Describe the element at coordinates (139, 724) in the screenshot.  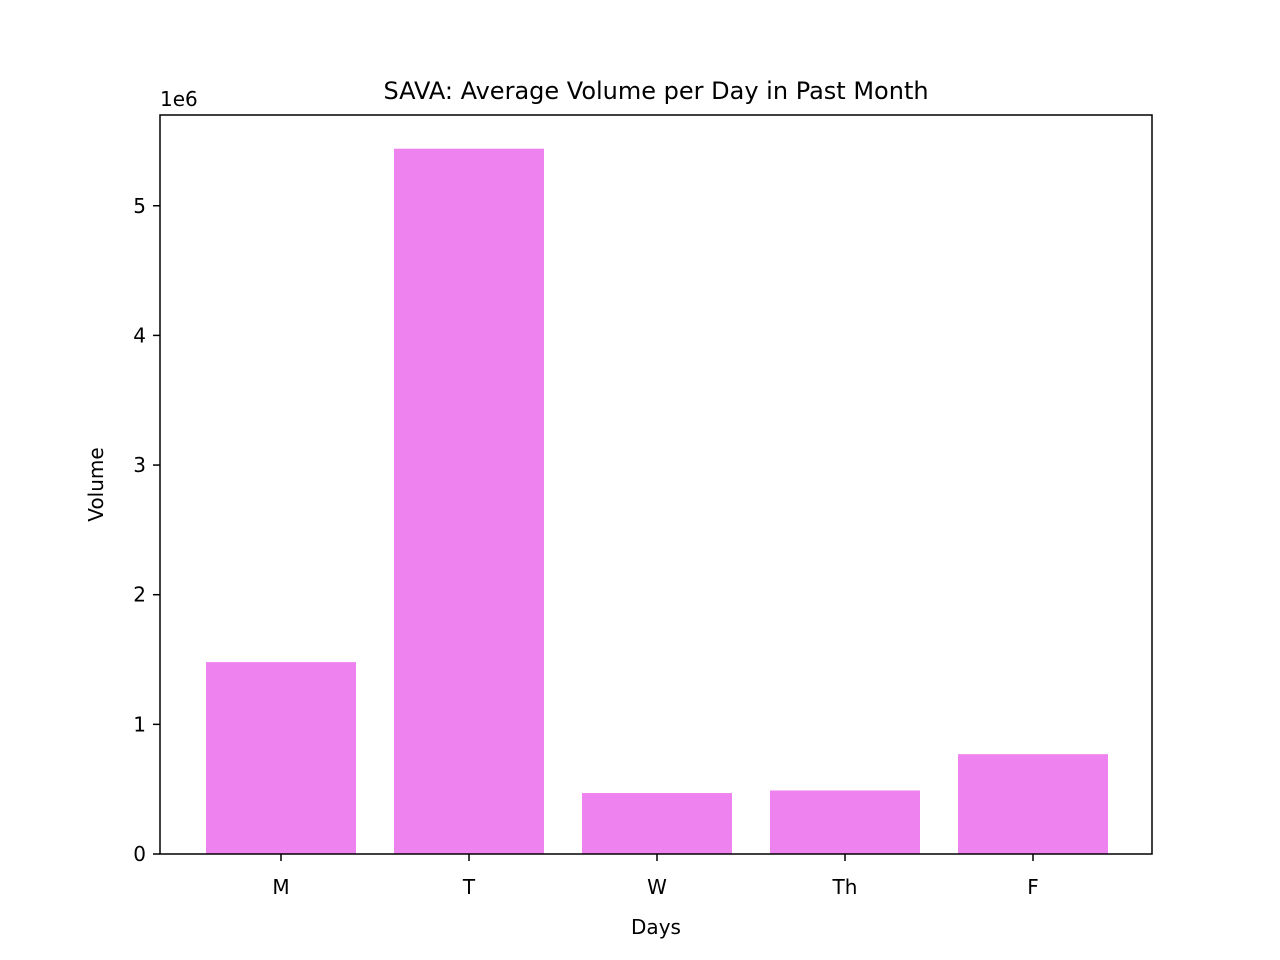
I see `y-tick-label: 1` at that location.